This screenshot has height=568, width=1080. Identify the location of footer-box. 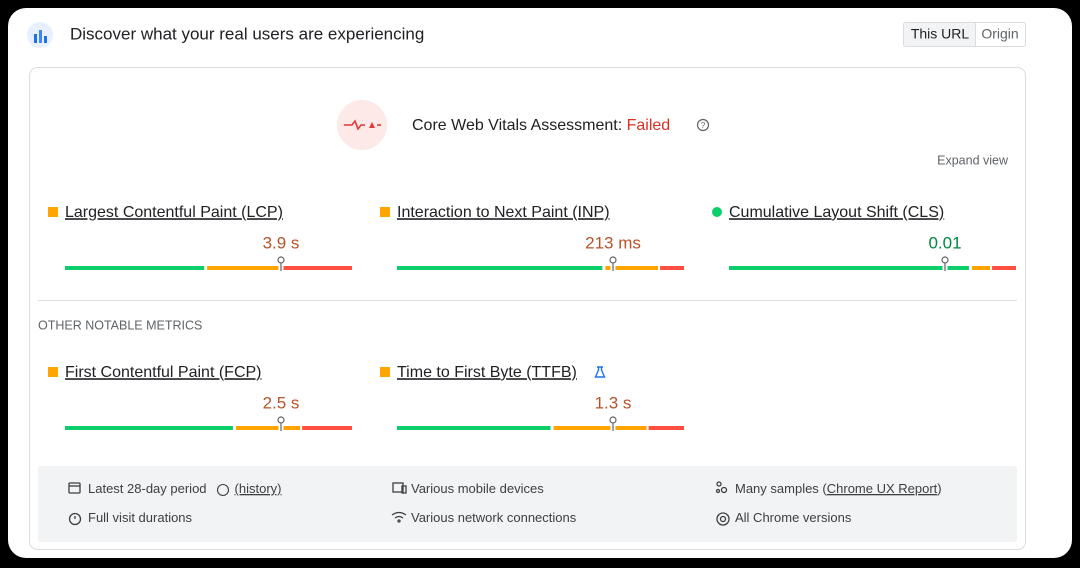
(527, 504).